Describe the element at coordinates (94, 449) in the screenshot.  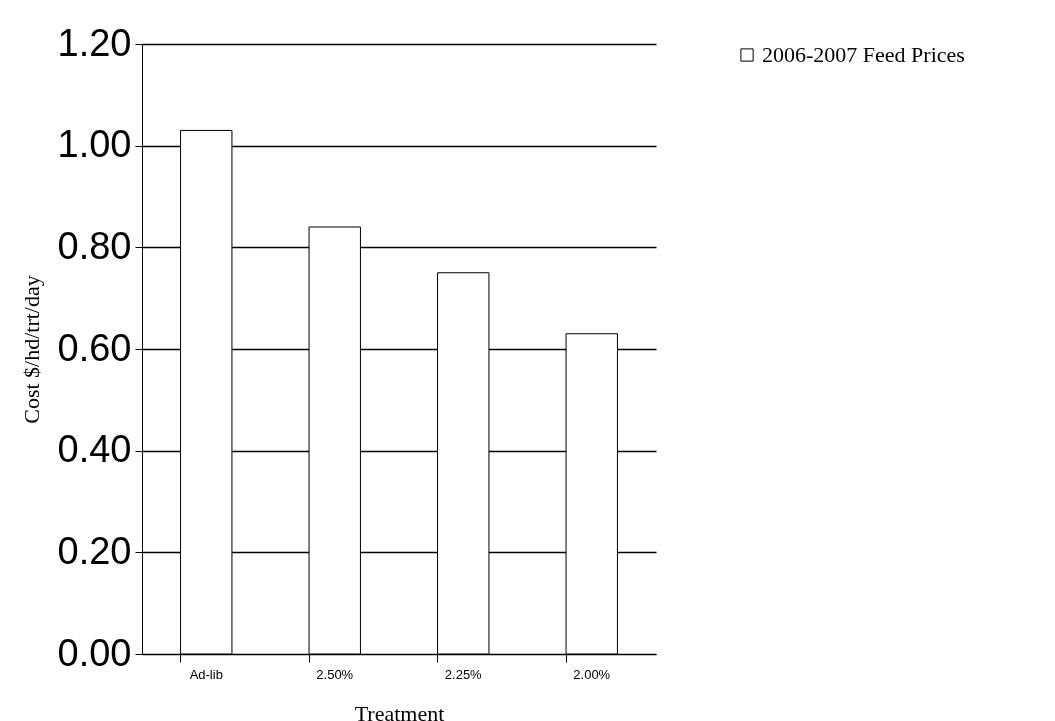
I see `y-tick-label: 0.40` at that location.